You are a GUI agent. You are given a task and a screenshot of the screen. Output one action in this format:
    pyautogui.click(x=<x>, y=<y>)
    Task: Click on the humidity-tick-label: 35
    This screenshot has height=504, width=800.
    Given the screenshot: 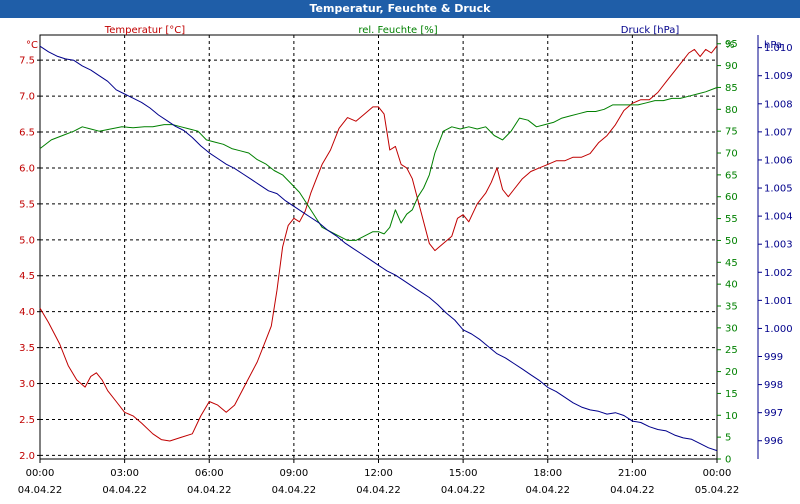 What is the action you would take?
    pyautogui.click(x=731, y=307)
    